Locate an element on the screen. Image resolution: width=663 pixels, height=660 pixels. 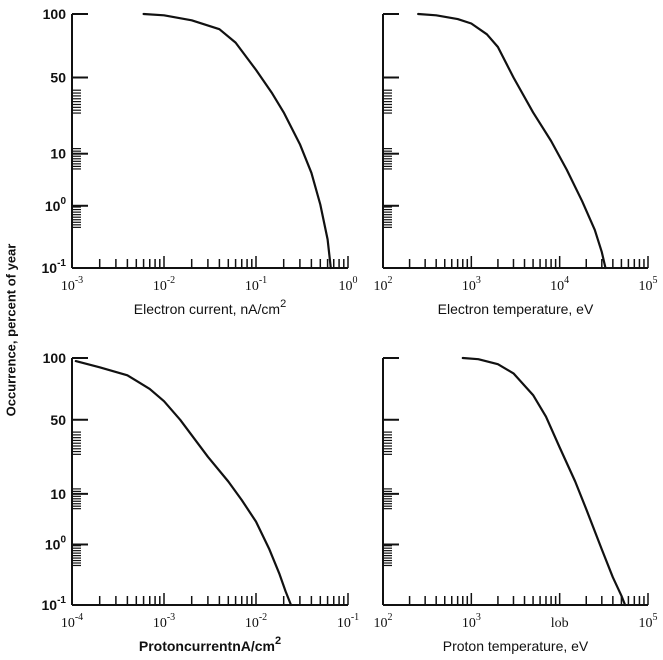
x-axis-label: Electron current, nA/cm2 is located at coordinates (210, 307).